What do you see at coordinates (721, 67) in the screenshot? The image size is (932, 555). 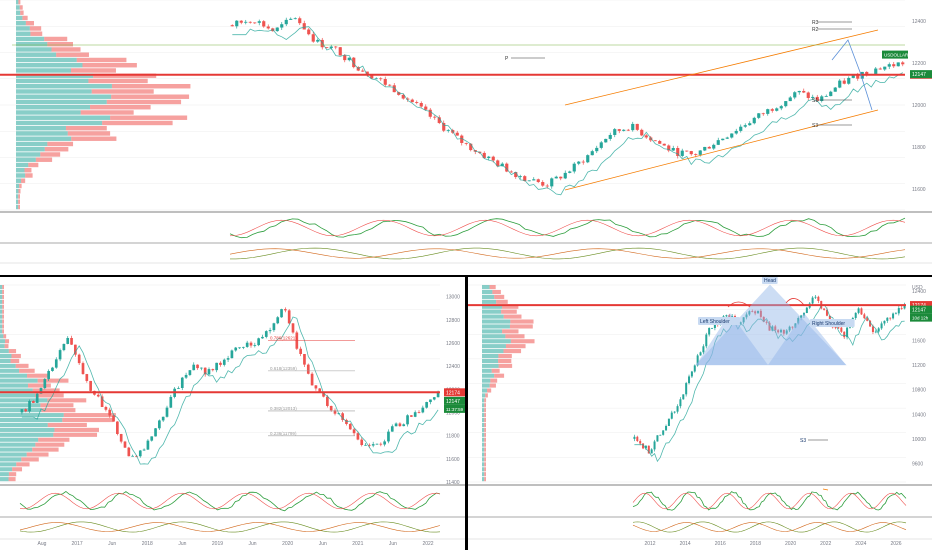 I see `channel-upper-line` at bounding box center [721, 67].